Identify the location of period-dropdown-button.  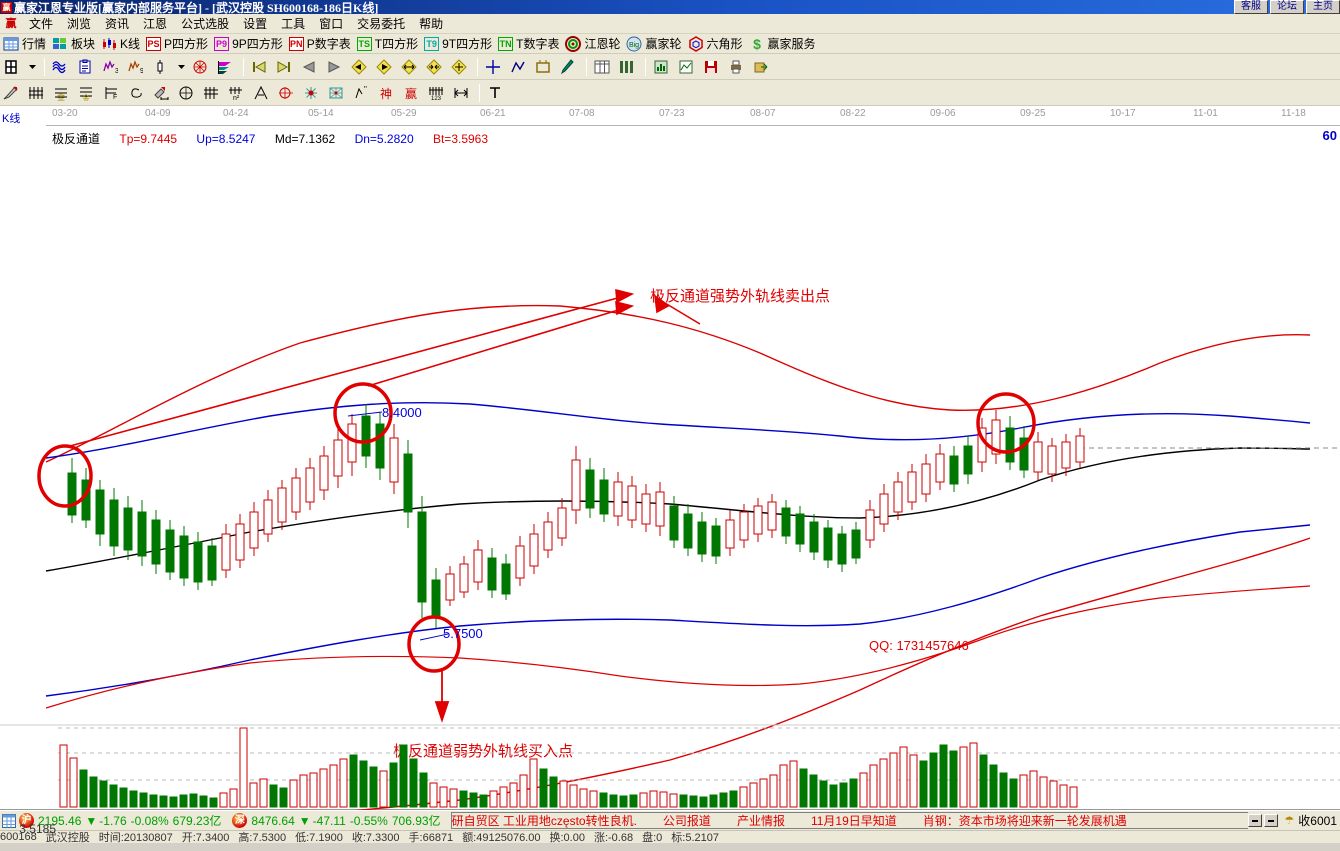
(32, 66).